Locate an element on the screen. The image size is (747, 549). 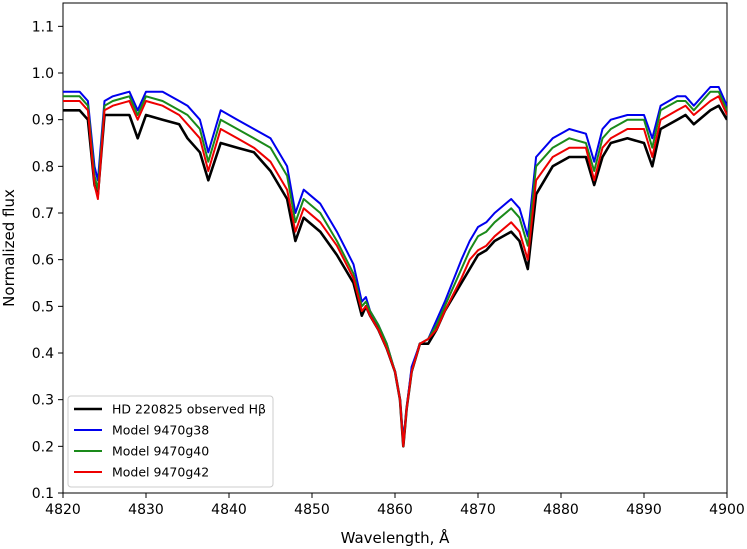
x-tick-label: 4840 is located at coordinates (229, 510).